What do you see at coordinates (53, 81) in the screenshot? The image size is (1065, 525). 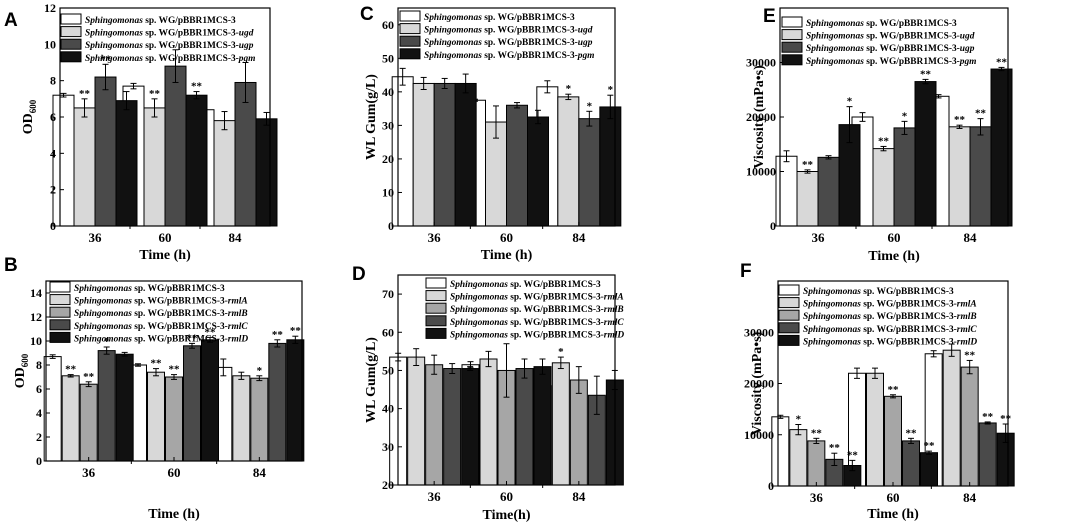 I see `y-tick-label: 8` at bounding box center [53, 81].